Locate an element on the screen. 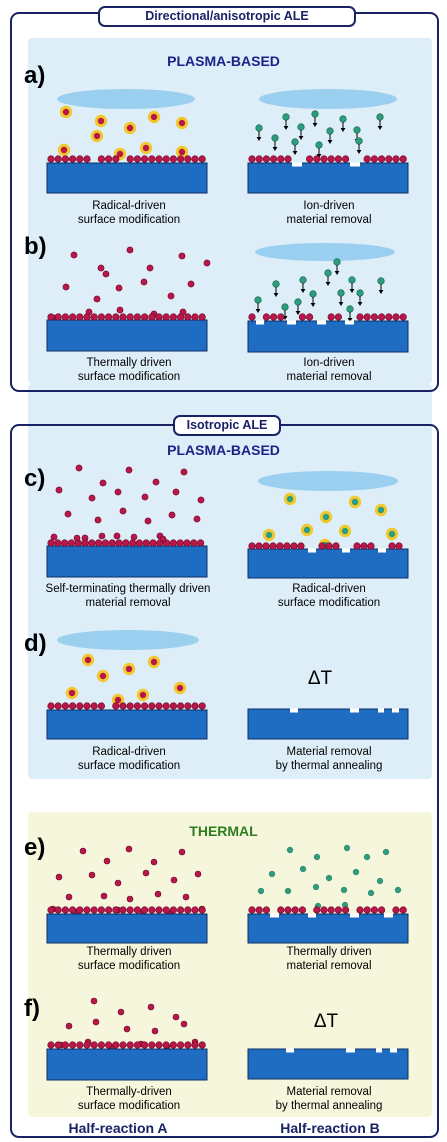 The height and width of the screenshot is (1142, 447). delta-t-symbol-d: ΔT is located at coordinates (320, 678).